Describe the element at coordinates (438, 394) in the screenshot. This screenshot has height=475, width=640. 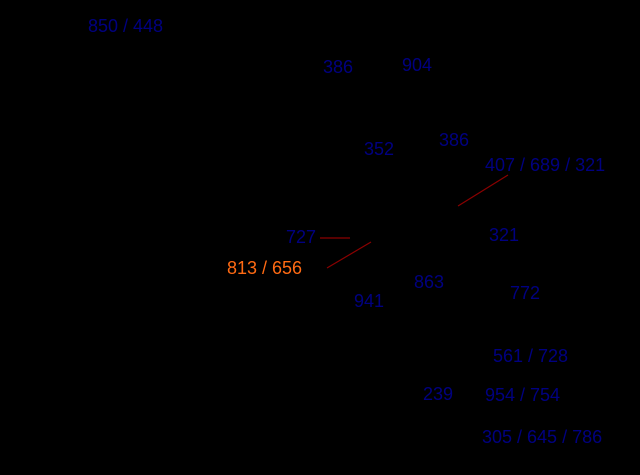
I see `map-label: 239` at that location.